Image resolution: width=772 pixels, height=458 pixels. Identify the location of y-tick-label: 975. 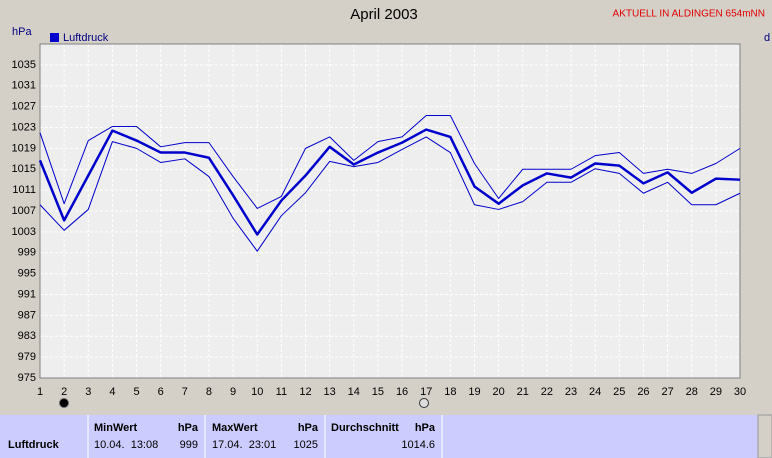
(27, 378).